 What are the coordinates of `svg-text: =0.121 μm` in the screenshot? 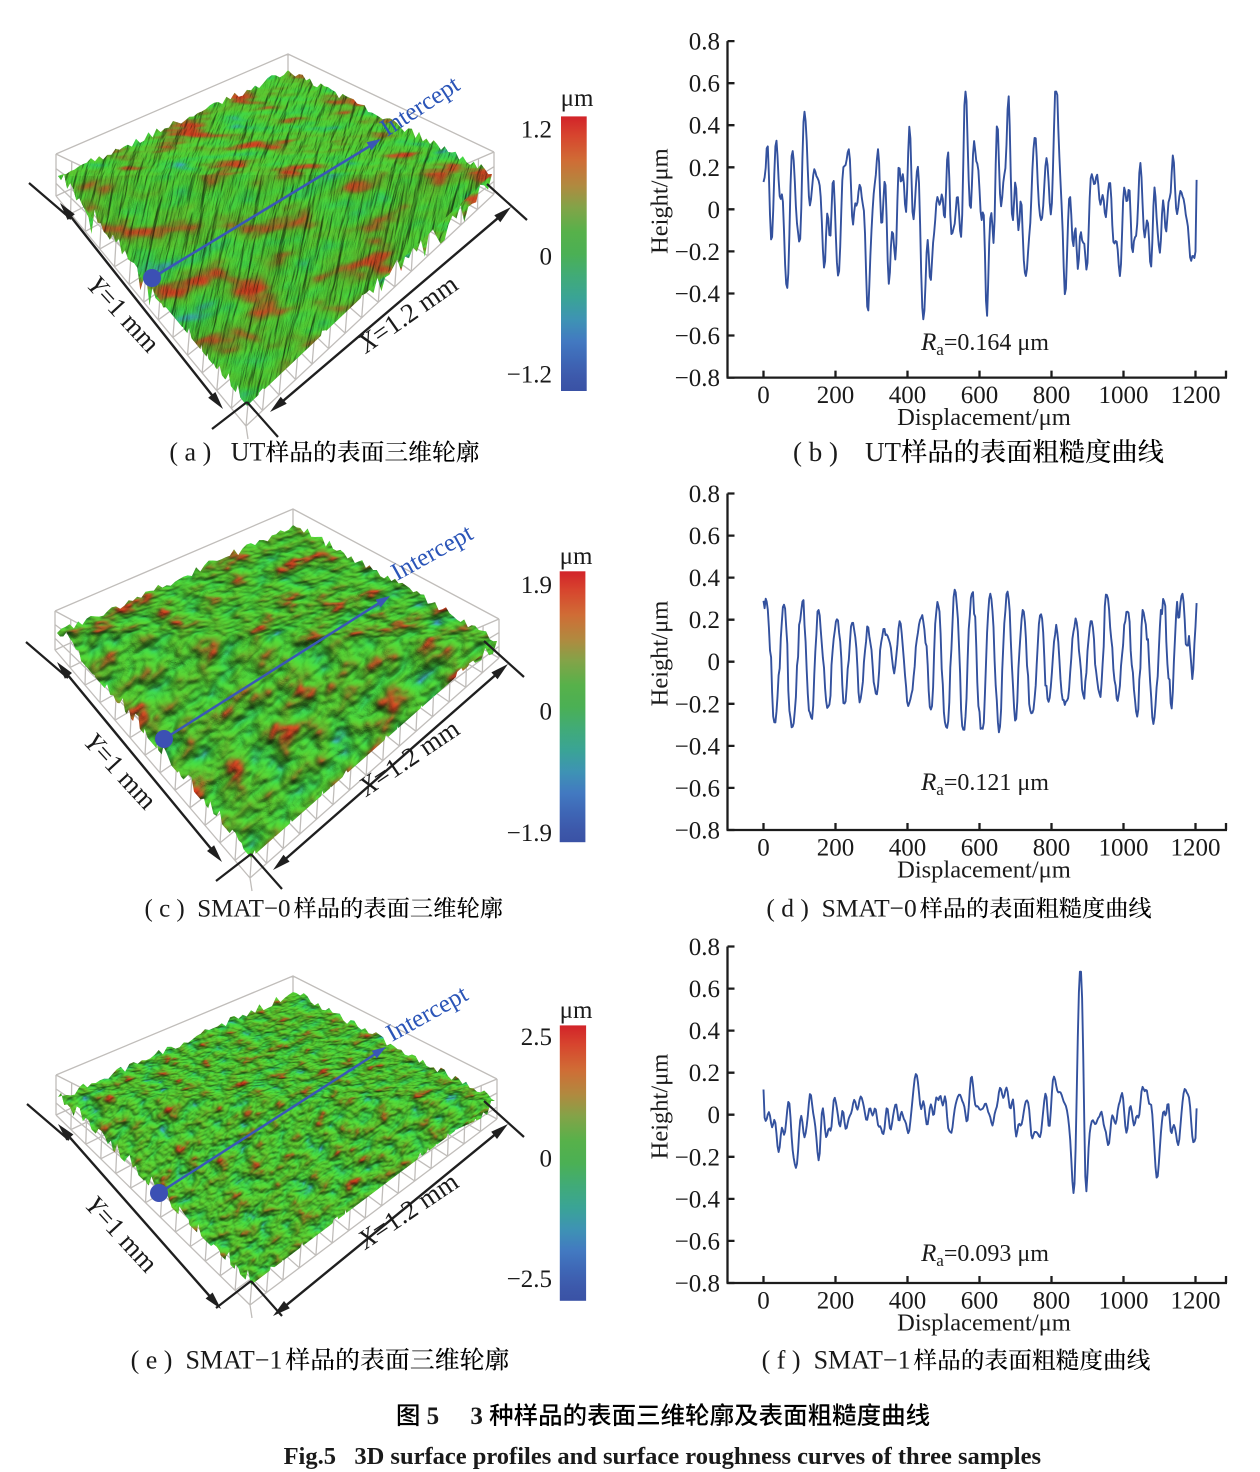 It's located at (996, 783).